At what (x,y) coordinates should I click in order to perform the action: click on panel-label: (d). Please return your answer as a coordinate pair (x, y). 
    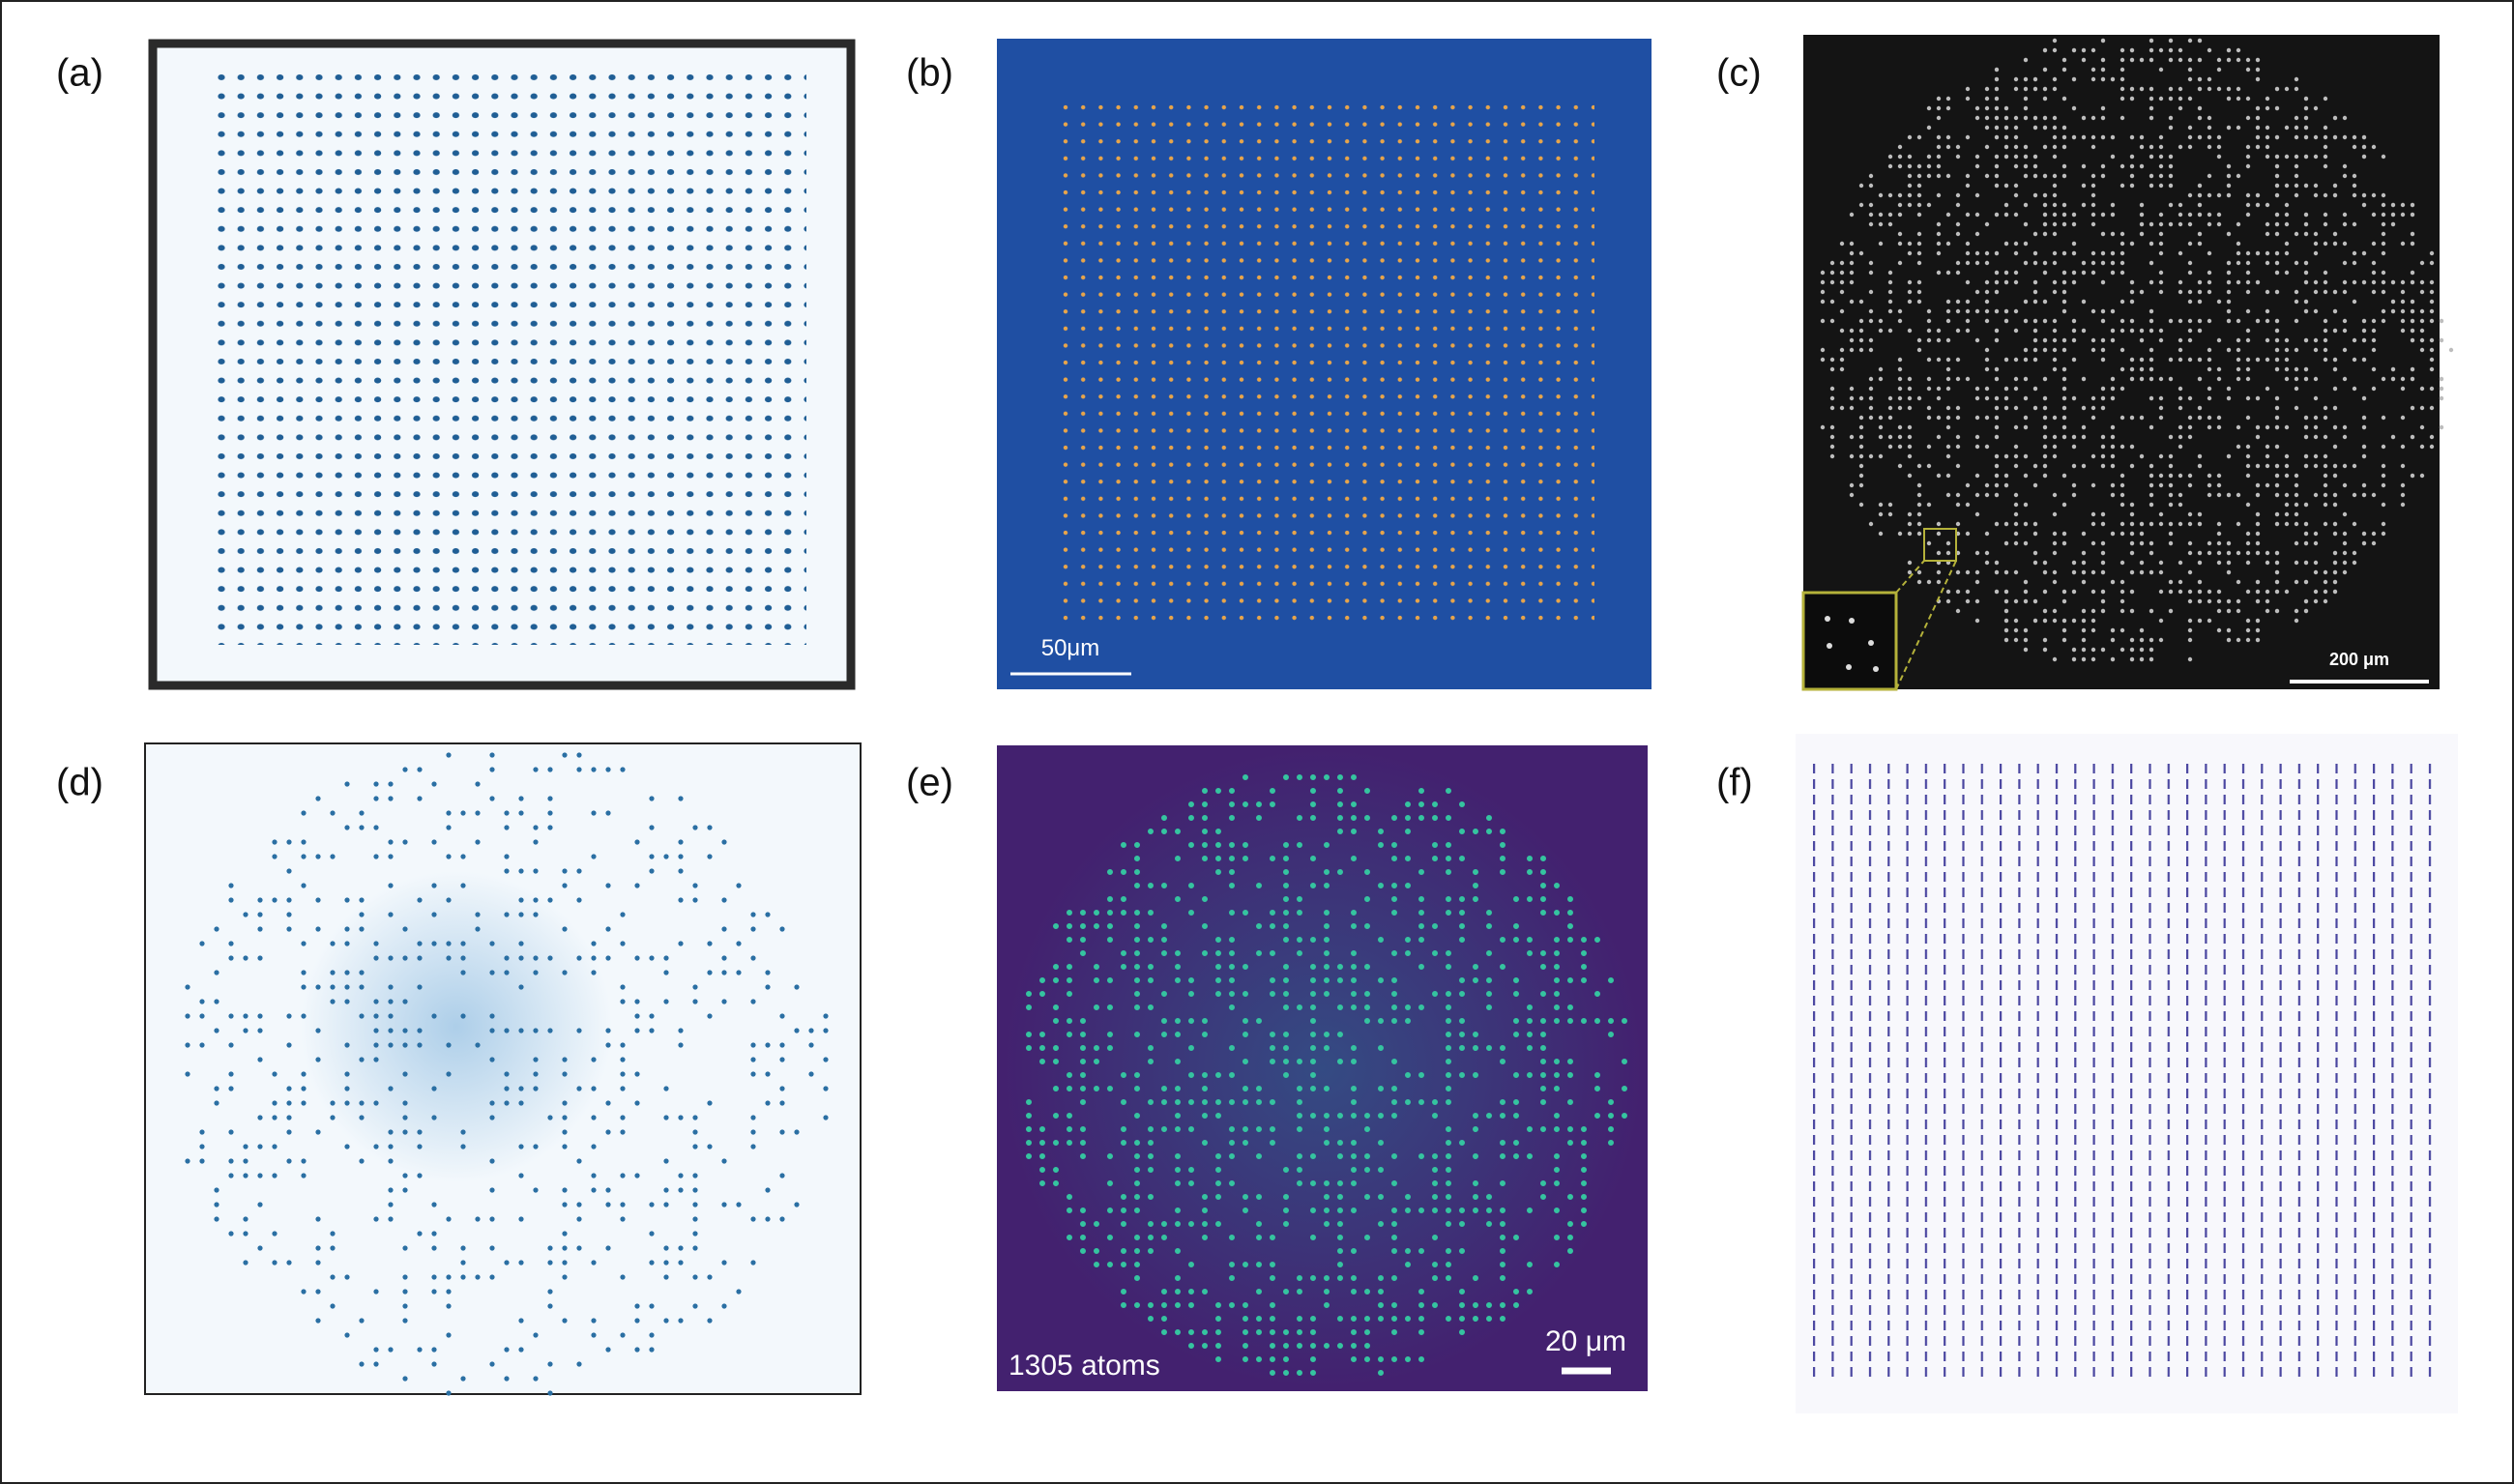
    Looking at the image, I should click on (79, 783).